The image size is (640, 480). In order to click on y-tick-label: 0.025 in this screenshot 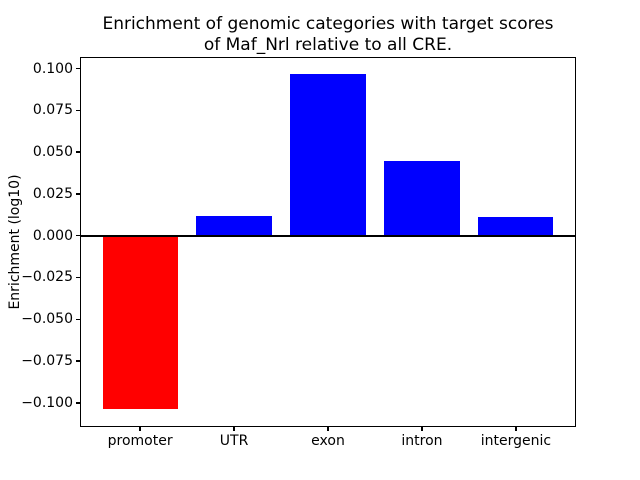, I will do `click(52, 193)`.